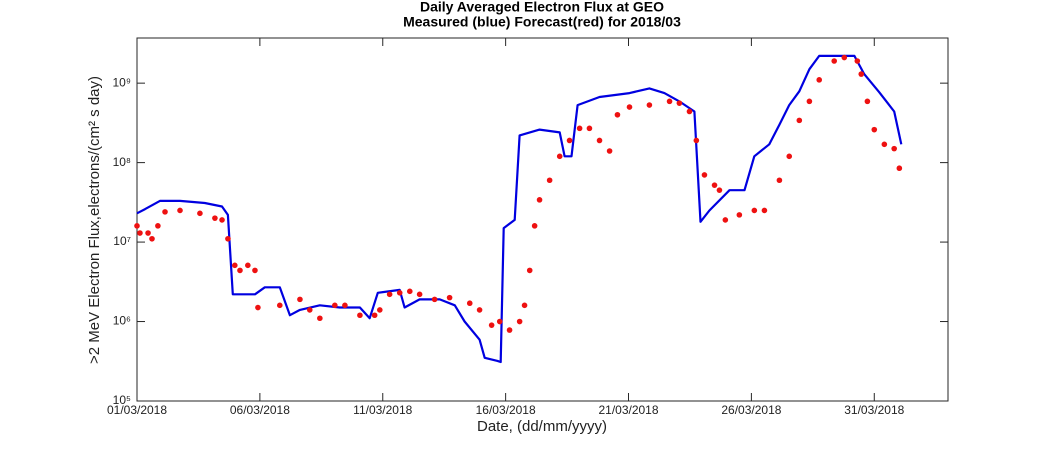 This screenshot has height=450, width=1050. I want to click on y-tick-label: 10⁶, so click(122, 321).